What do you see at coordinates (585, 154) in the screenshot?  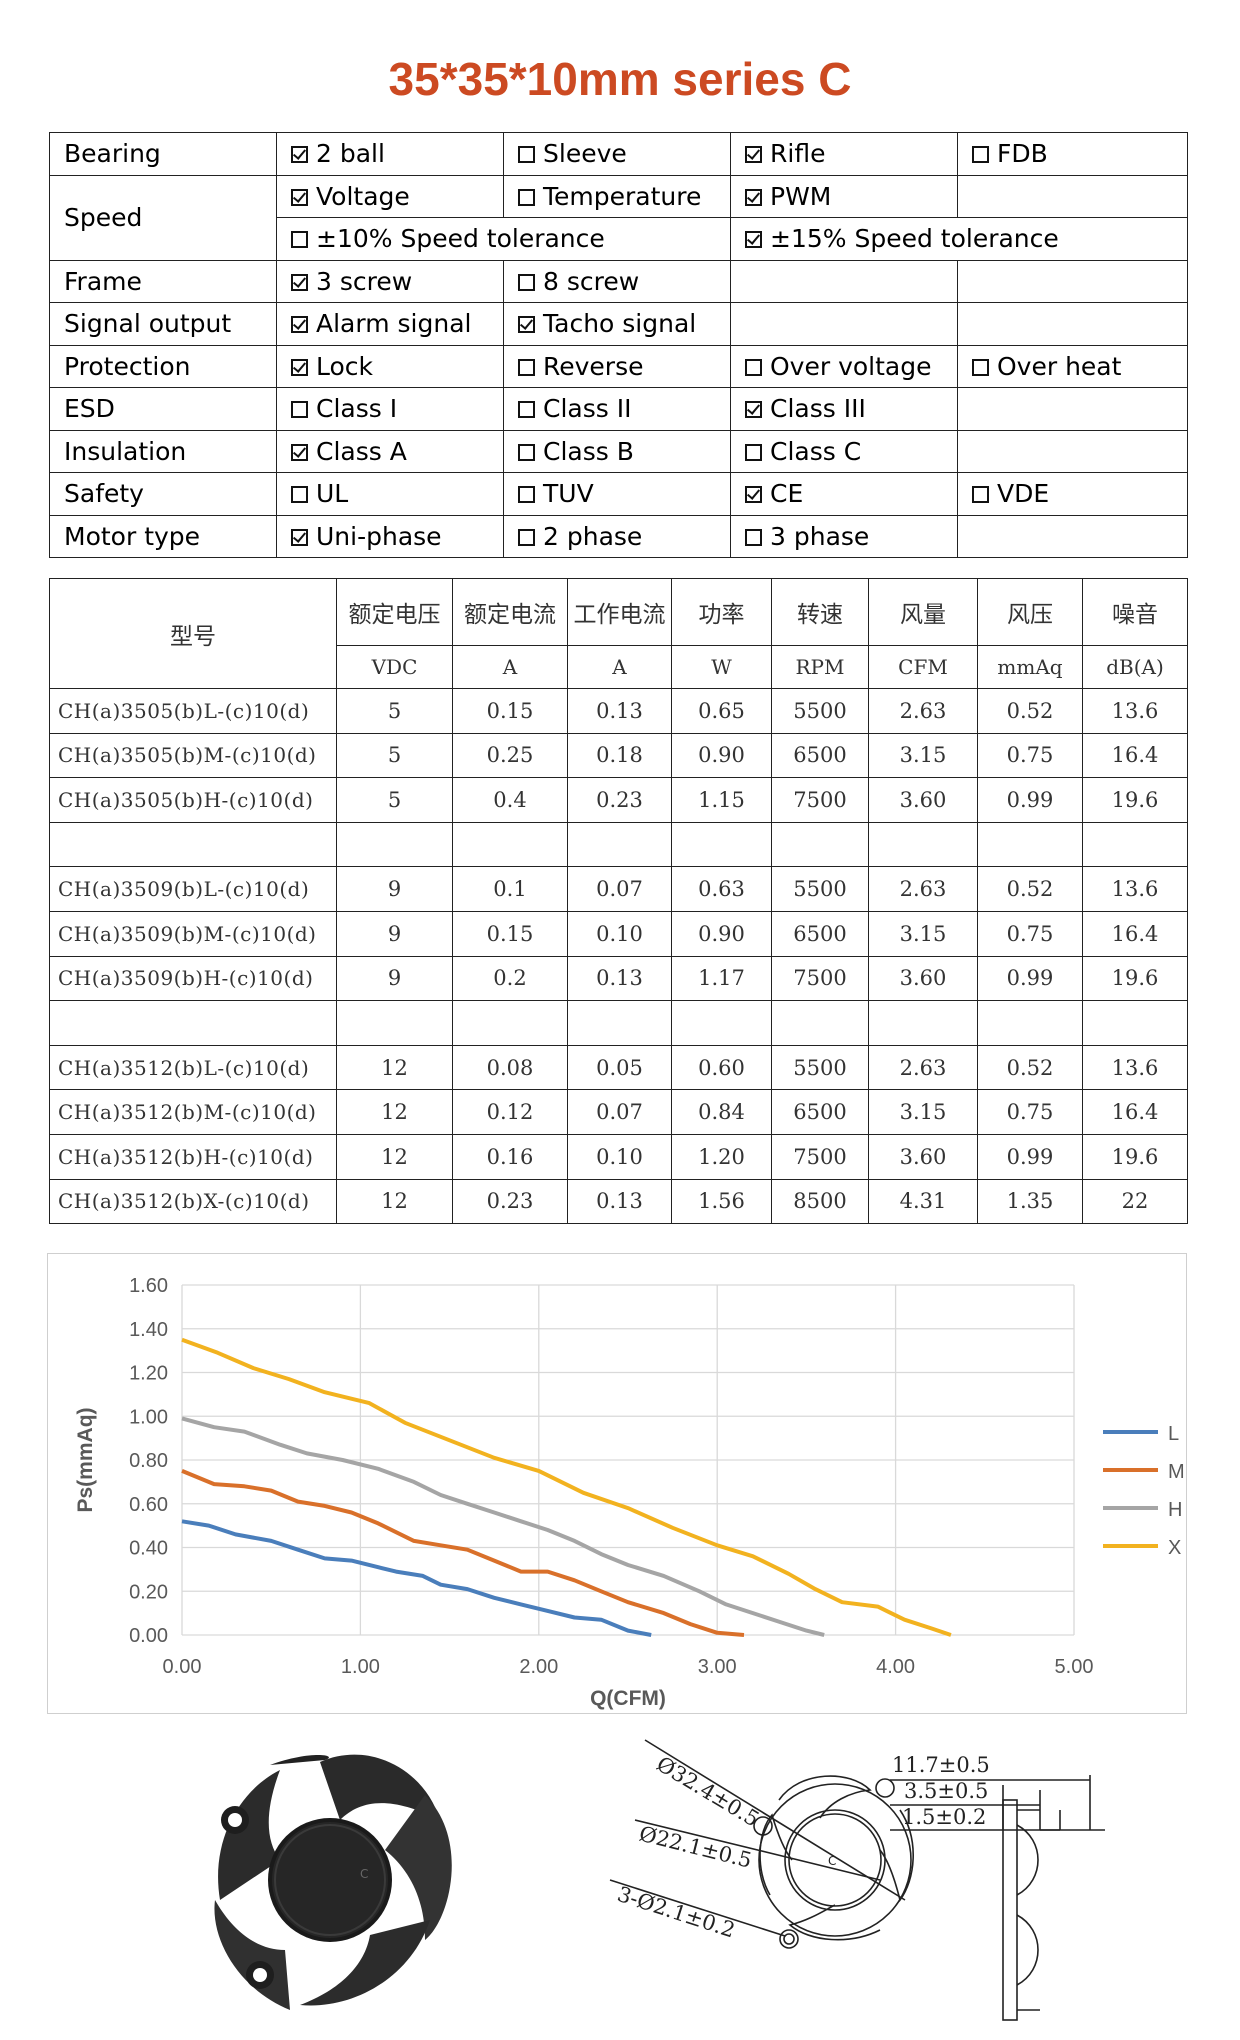 I see `feature-option-text: Sleeve` at bounding box center [585, 154].